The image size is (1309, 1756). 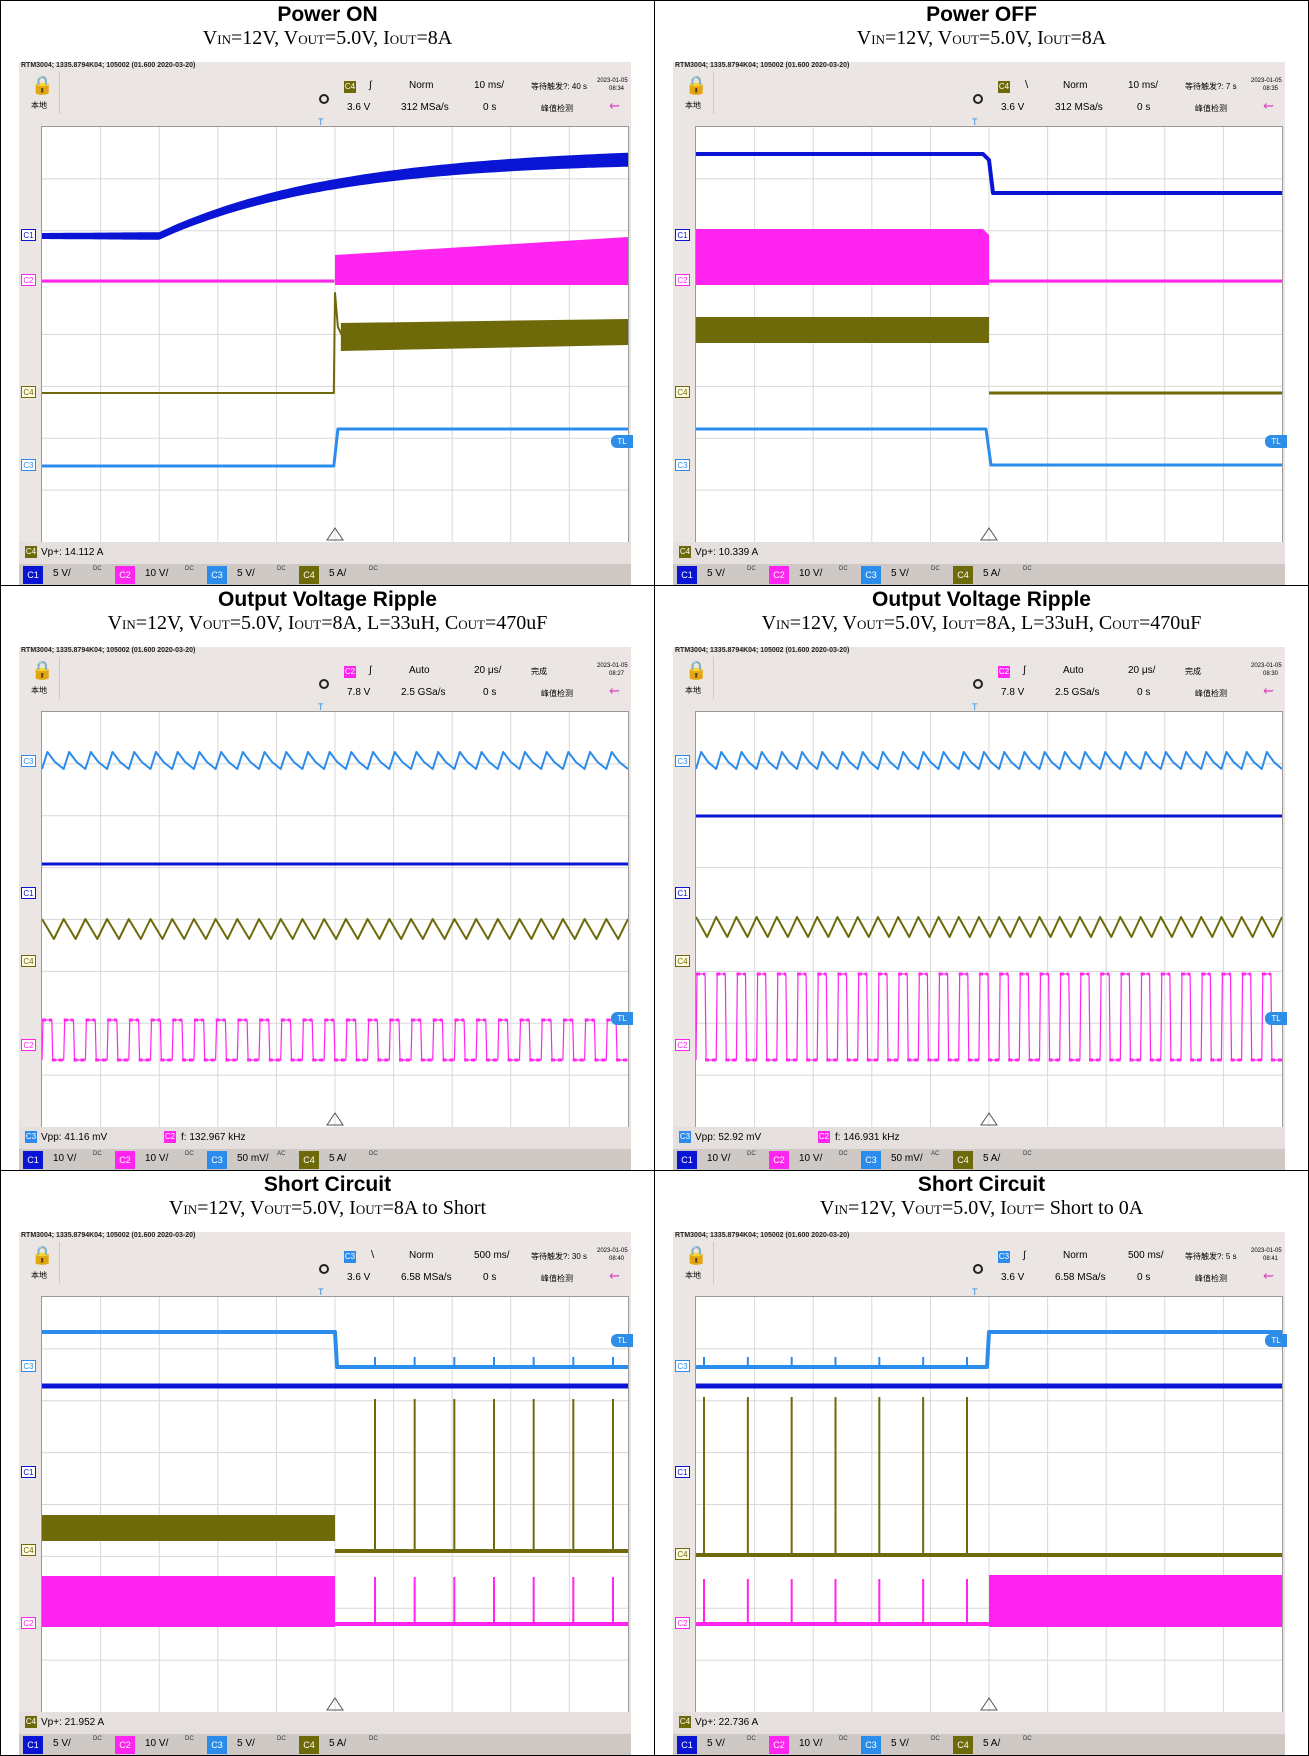 I want to click on measure-source-chip-2: C2, so click(x=170, y=1137).